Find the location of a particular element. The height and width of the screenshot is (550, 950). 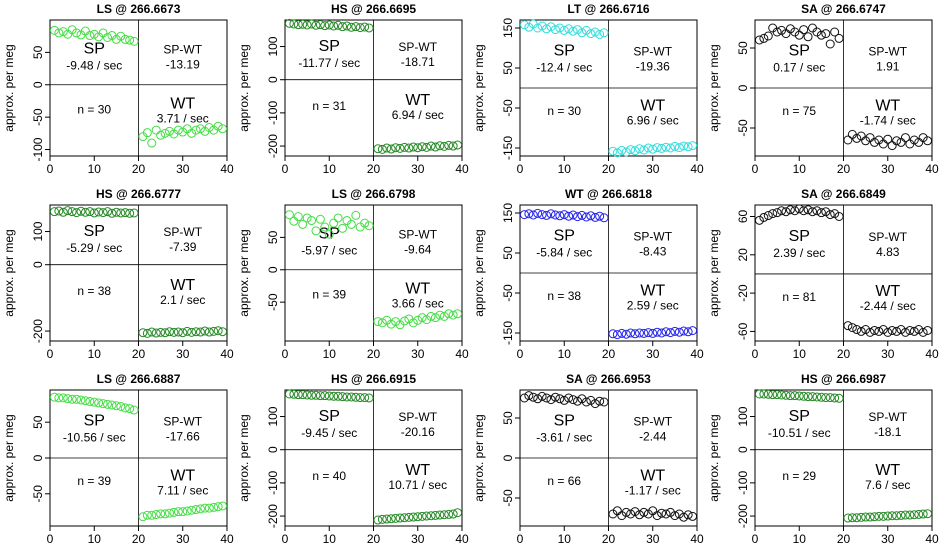

wt-rate: -2.44 / sec is located at coordinates (888, 306).